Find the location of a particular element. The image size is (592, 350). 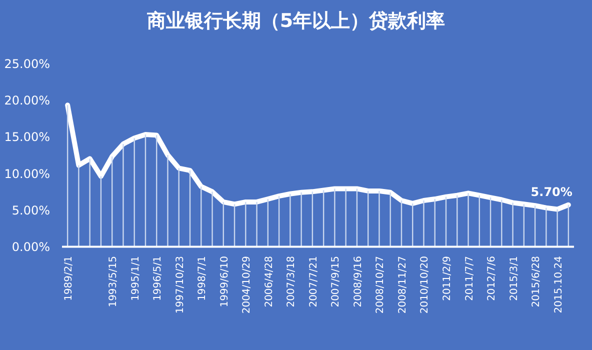

x-tick-label: 2012/7/6 is located at coordinates (492, 278).